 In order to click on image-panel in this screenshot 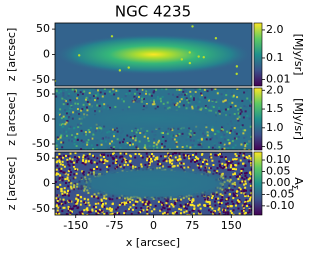, I will do `click(153, 119)`.